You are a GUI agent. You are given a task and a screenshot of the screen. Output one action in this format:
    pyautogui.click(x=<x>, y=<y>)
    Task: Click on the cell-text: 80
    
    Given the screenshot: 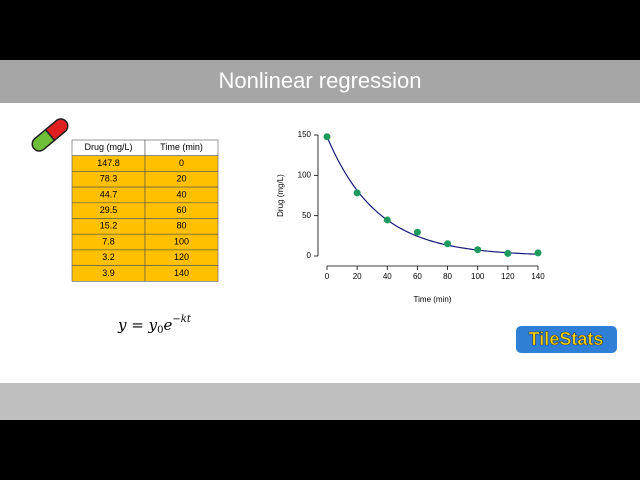 What is the action you would take?
    pyautogui.click(x=181, y=226)
    